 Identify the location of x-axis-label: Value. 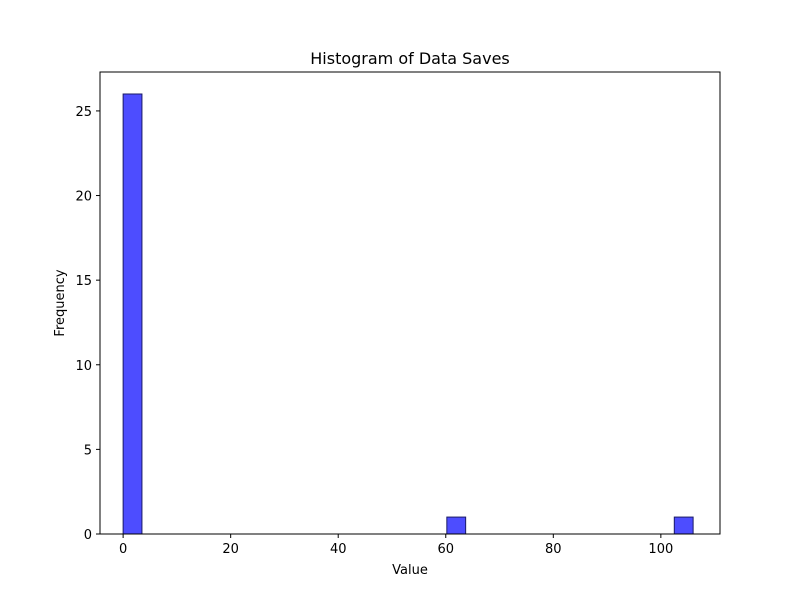
(410, 570).